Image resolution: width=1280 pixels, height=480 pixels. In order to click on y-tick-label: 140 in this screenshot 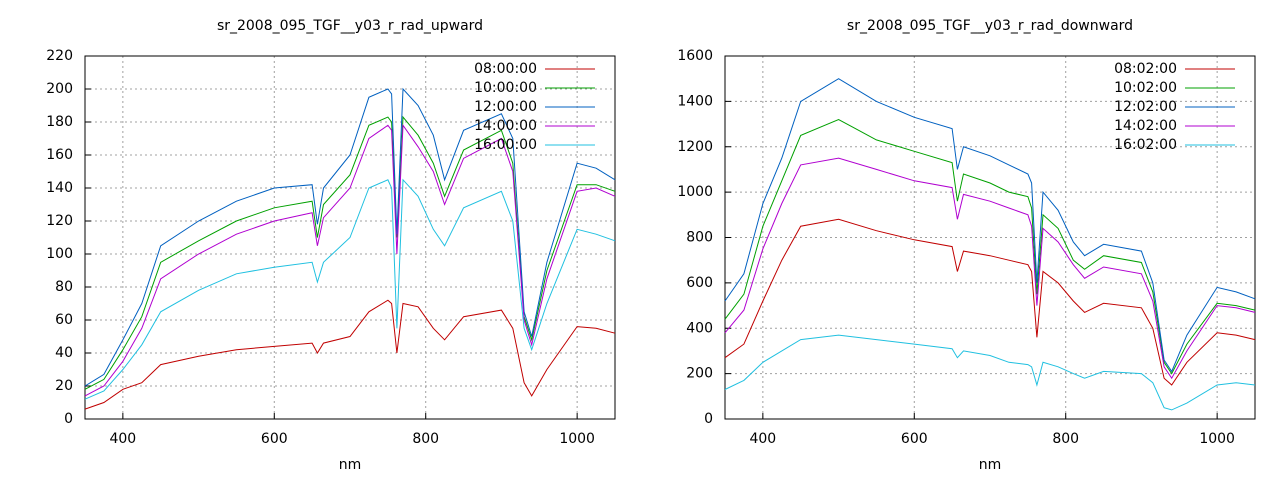, I will do `click(59, 188)`.